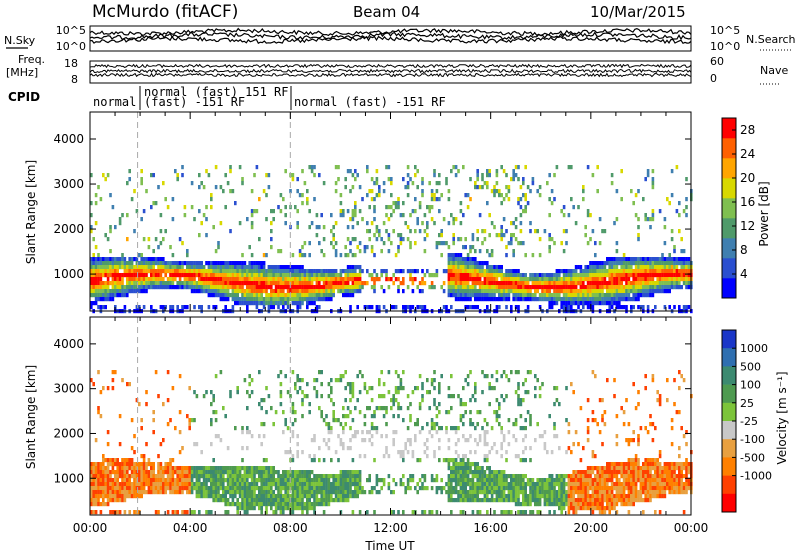  Describe the element at coordinates (390, 70) in the screenshot. I see `freq-traces` at that location.